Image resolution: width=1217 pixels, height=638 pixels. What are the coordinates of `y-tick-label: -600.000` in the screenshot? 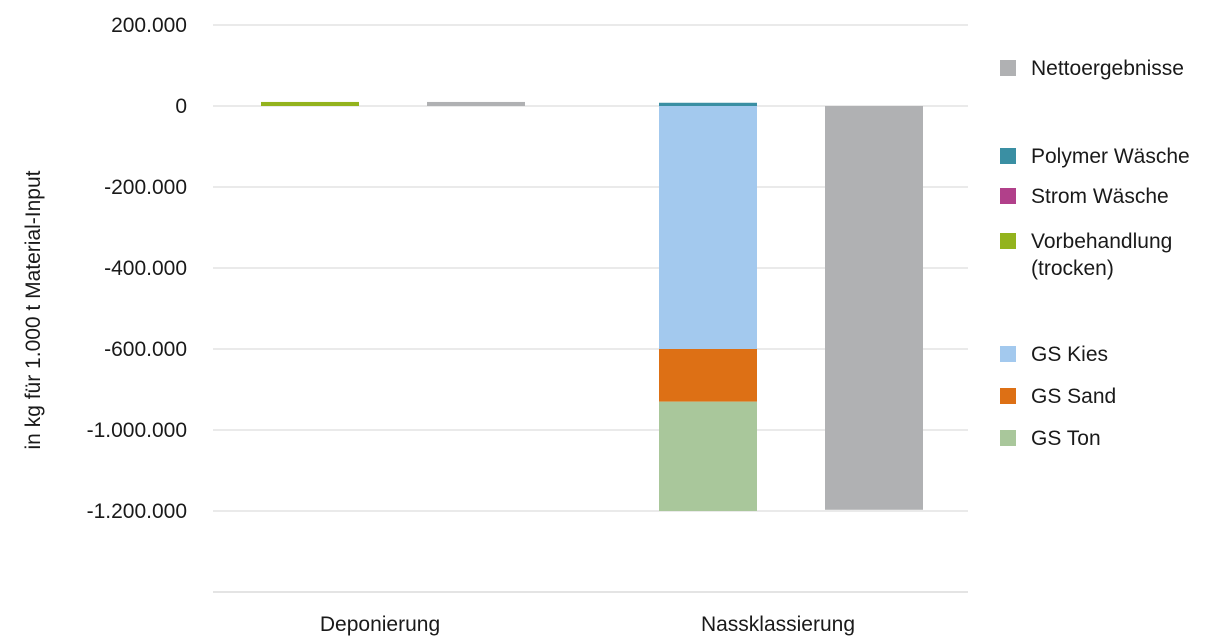 It's located at (145, 349).